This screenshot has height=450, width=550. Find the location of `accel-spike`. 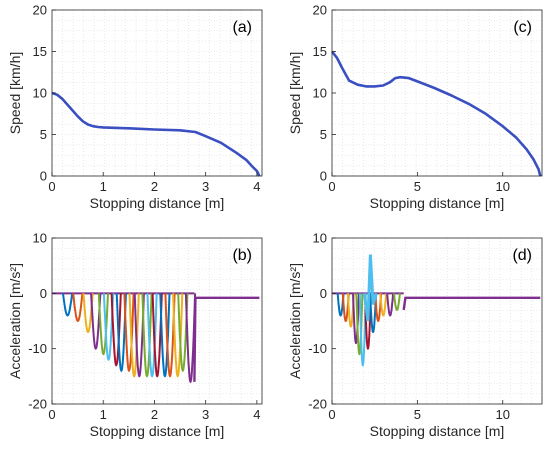

accel-spike is located at coordinates (370, 288).